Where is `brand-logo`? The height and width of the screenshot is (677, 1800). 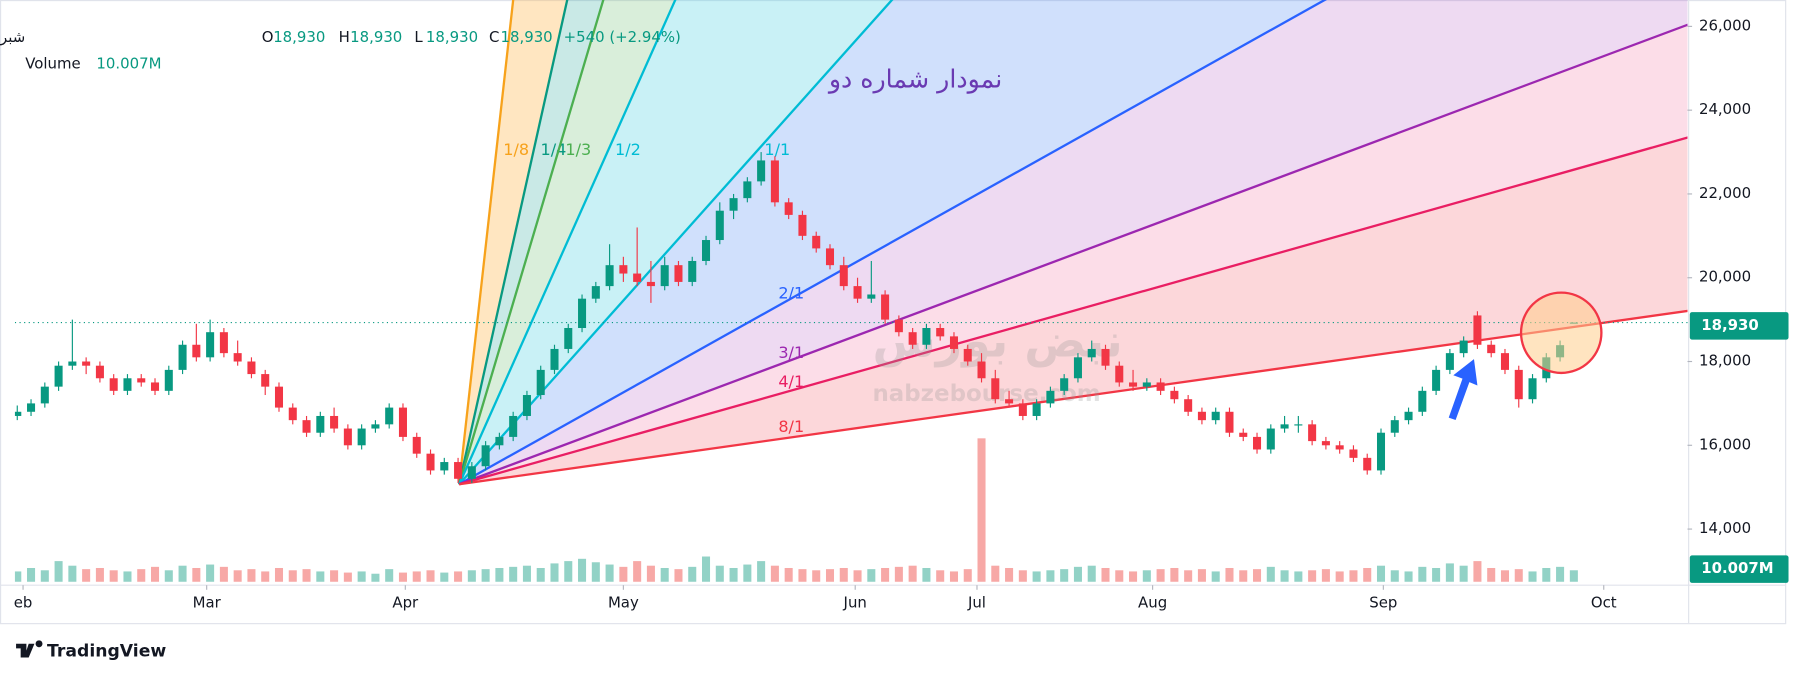 brand-logo is located at coordinates (29, 649).